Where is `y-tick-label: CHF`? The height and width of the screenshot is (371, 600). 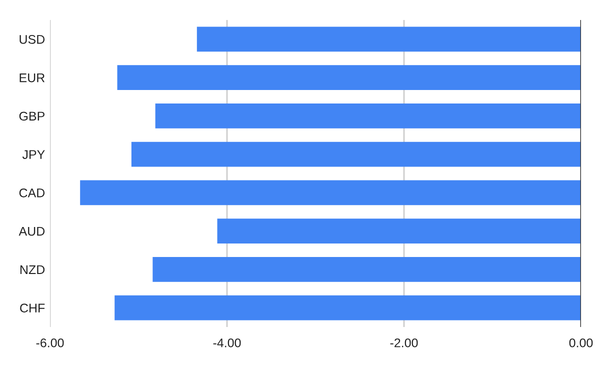 y-tick-label: CHF is located at coordinates (32, 308).